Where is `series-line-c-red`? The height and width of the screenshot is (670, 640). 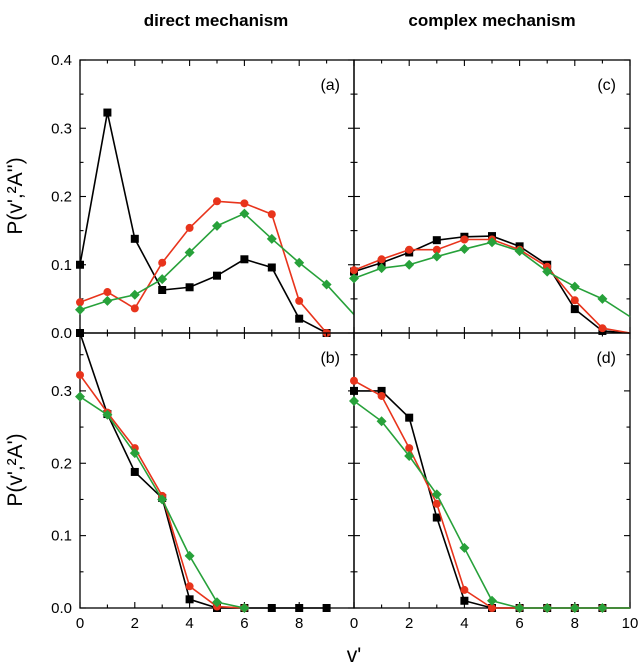 series-line-c-red is located at coordinates (492, 286).